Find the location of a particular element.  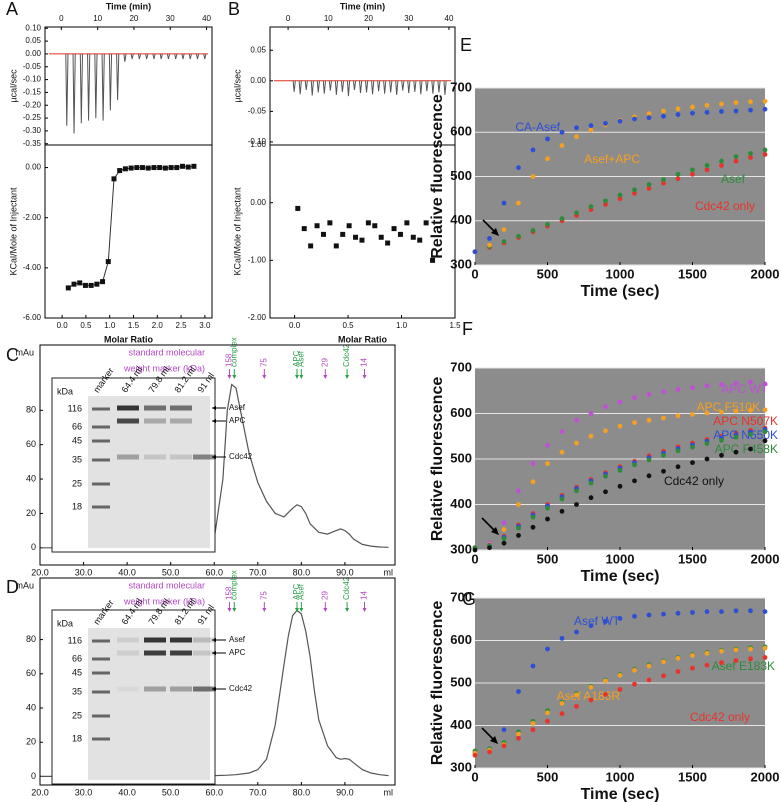

band-label: APC is located at coordinates (237, 420).